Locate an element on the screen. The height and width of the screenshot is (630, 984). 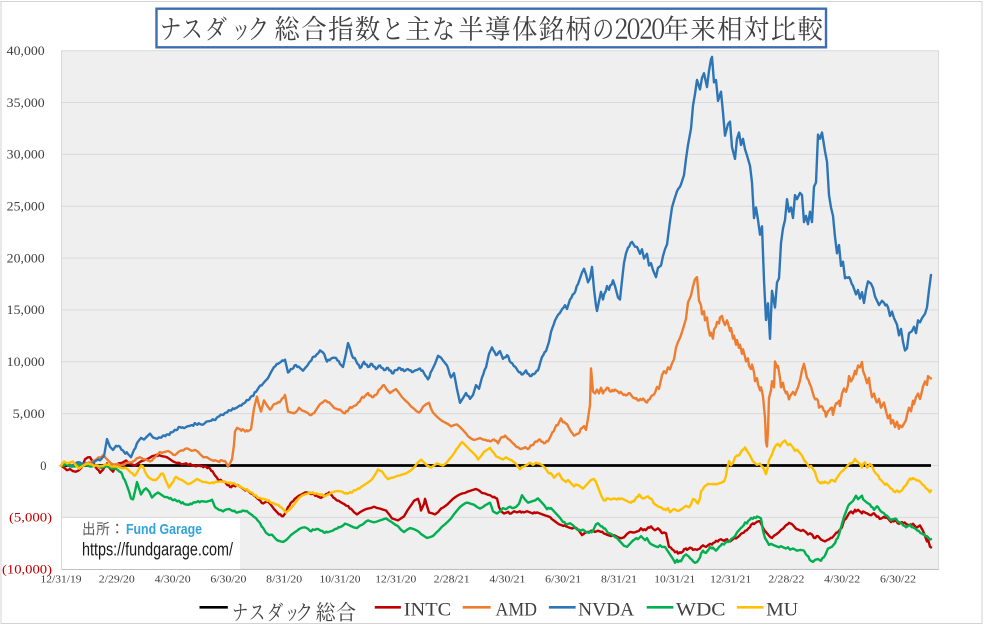
svg-text: (5,000) is located at coordinates (30, 518).